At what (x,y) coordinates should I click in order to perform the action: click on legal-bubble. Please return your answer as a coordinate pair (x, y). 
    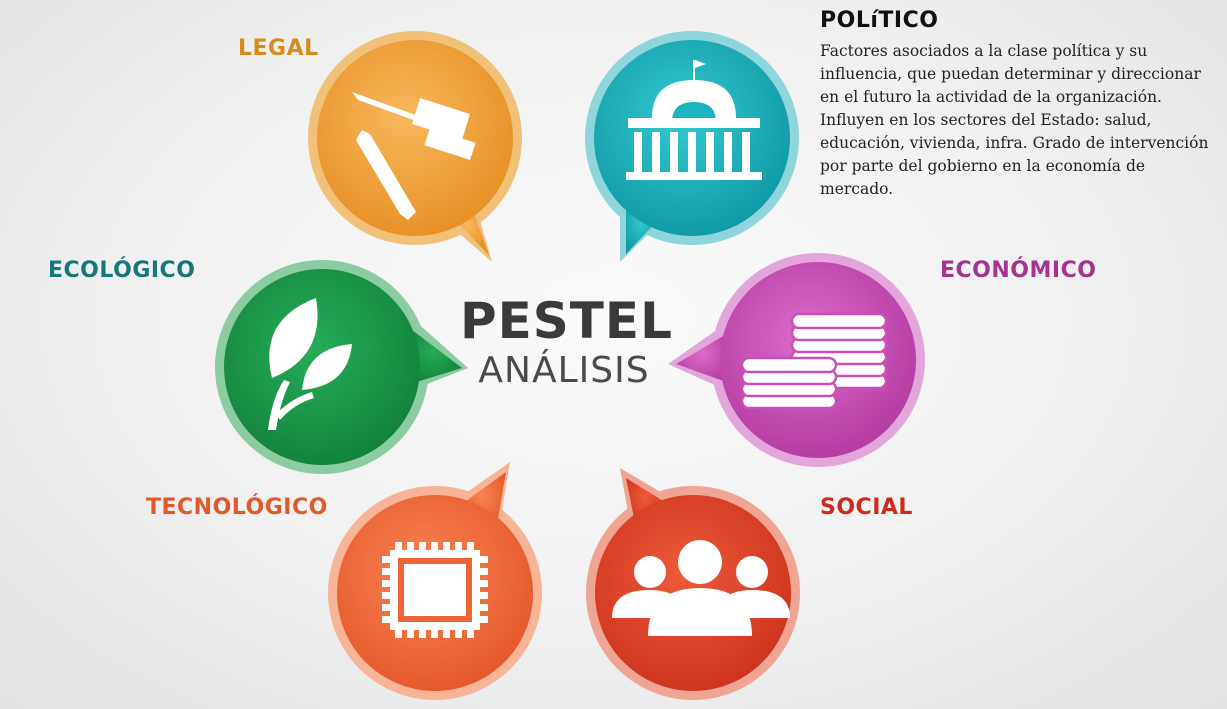
    Looking at the image, I should click on (415, 146).